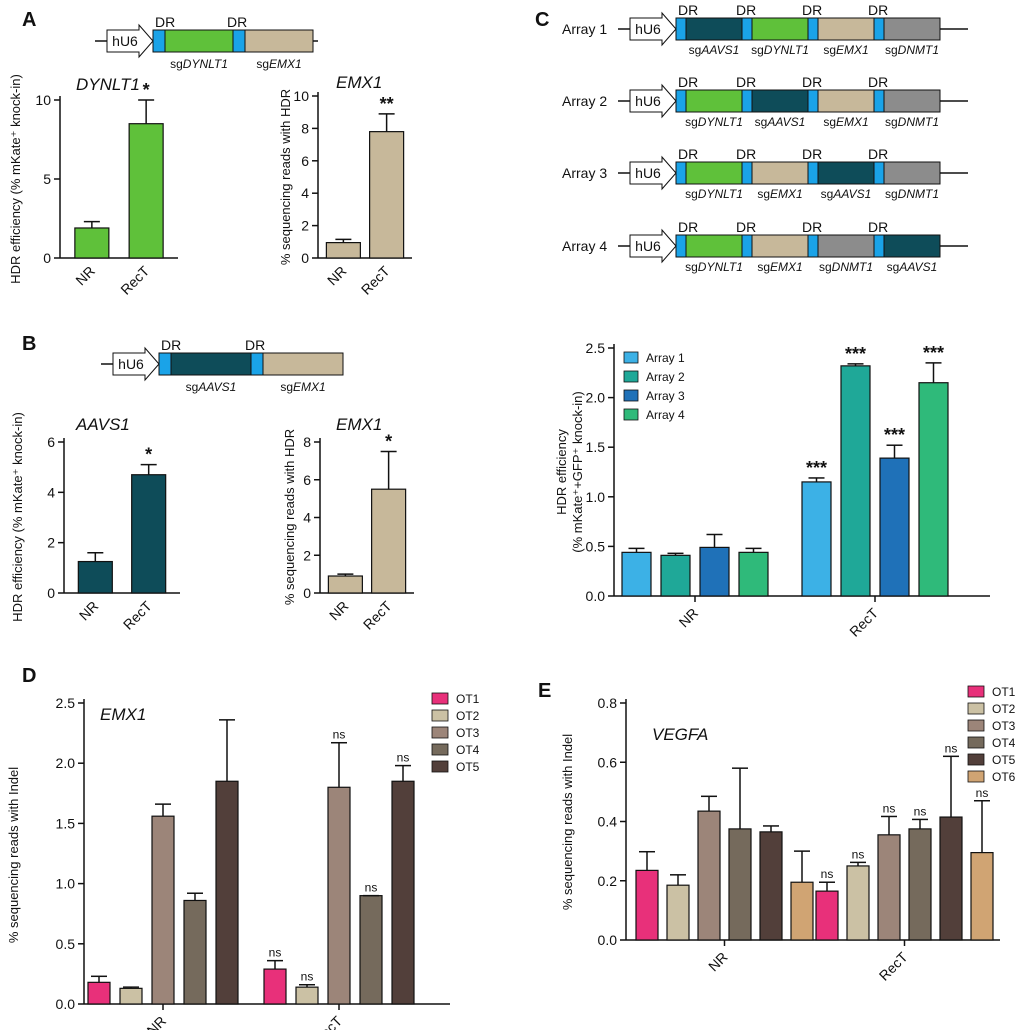 The height and width of the screenshot is (1030, 1024). What do you see at coordinates (665, 358) in the screenshot?
I see `legend-label: Array 1` at bounding box center [665, 358].